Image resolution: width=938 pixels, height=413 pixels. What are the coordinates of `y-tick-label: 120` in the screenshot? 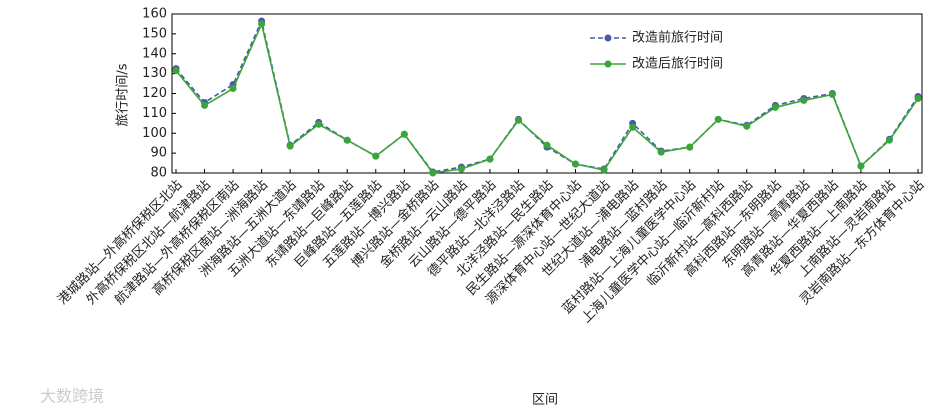 It's located at (154, 93).